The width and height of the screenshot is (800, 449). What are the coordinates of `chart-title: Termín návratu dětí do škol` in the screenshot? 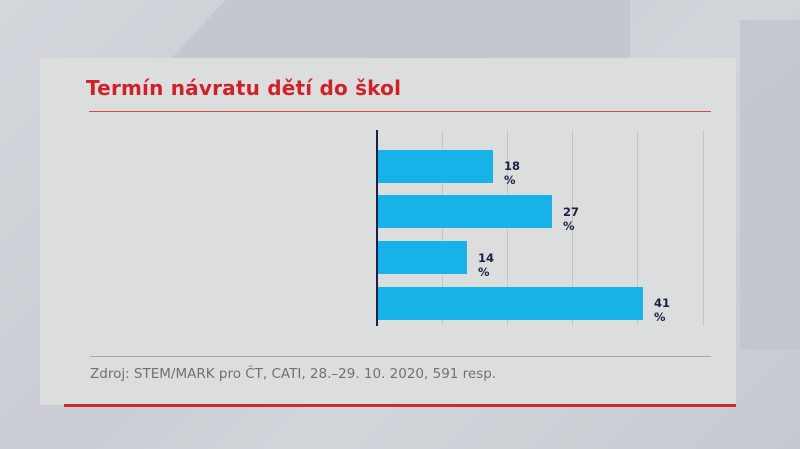 It's located at (244, 88).